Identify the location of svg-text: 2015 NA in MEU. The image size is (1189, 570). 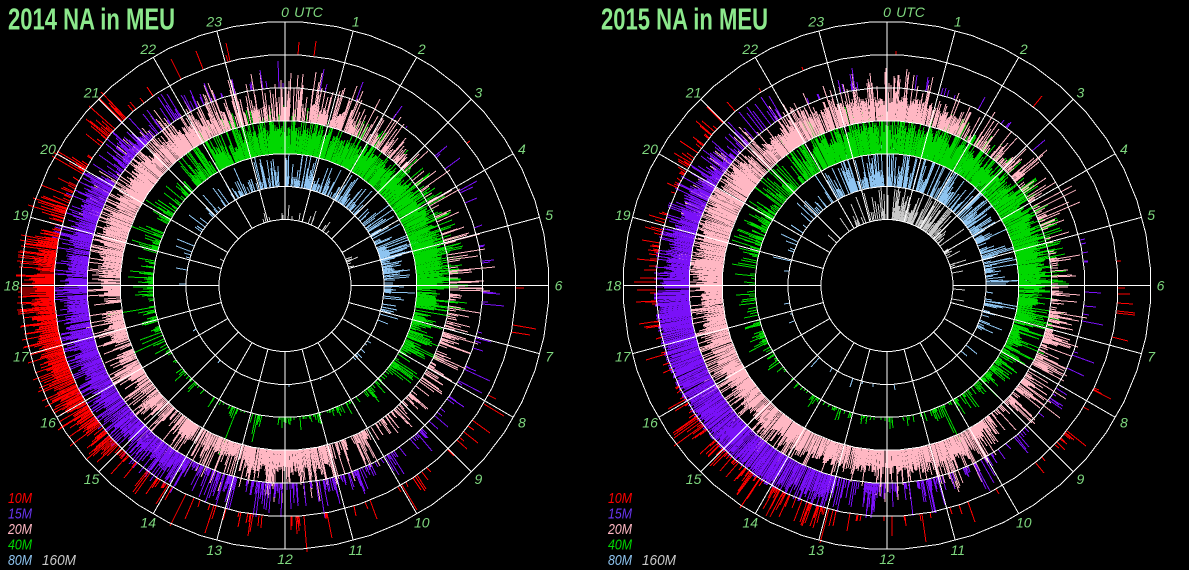
(684, 19).